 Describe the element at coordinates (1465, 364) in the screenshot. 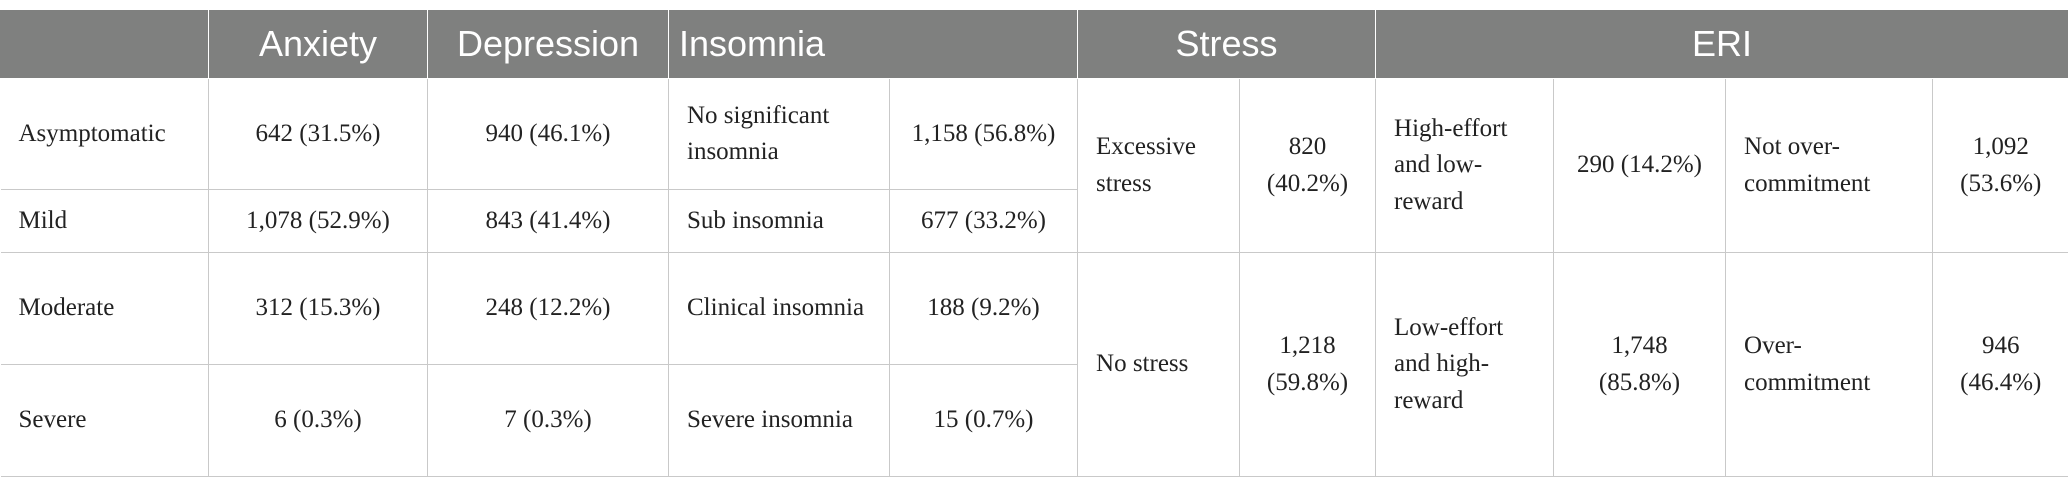

I see `eri-effort-category-cell: Low-effort and high-reward` at that location.